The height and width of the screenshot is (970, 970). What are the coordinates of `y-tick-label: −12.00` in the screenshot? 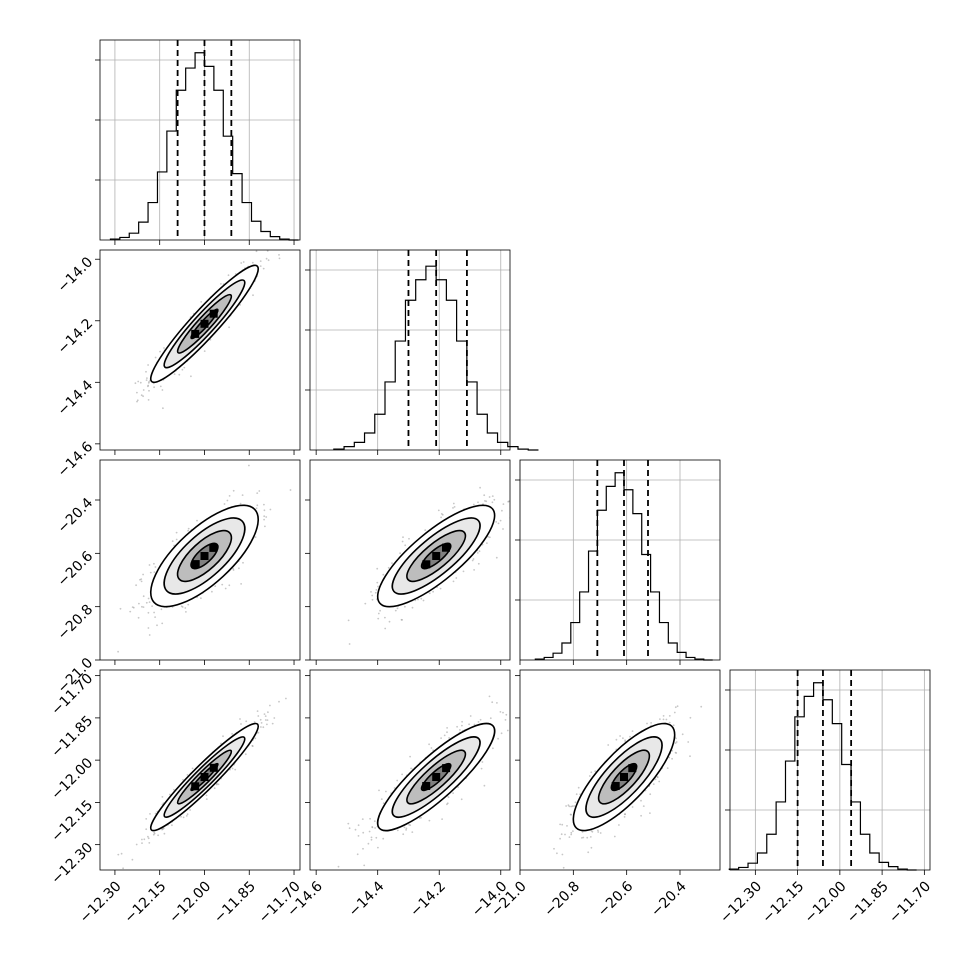 It's located at (72, 779).